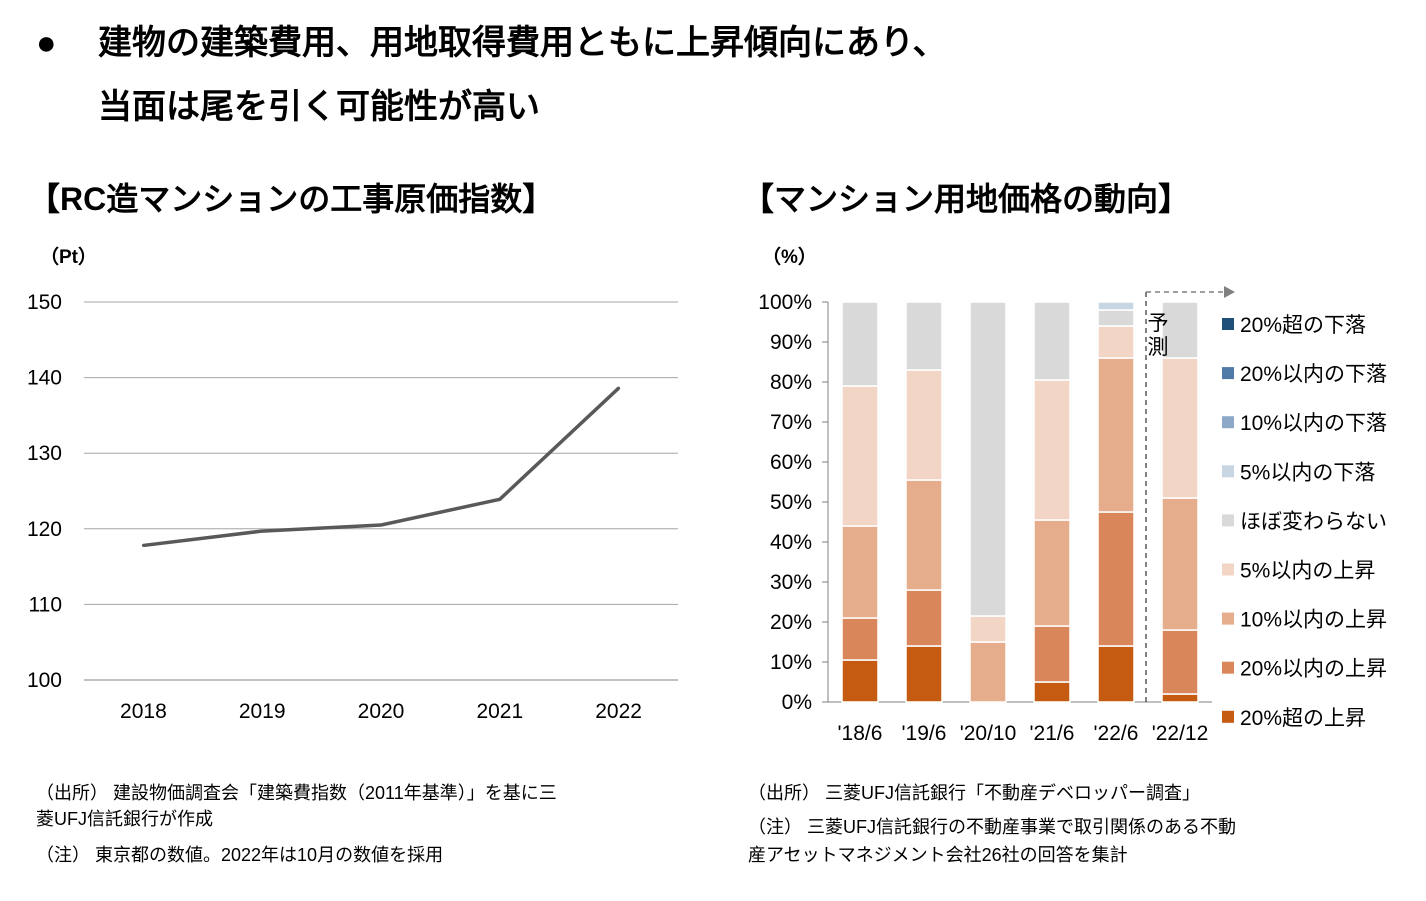 The width and height of the screenshot is (1426, 901). What do you see at coordinates (1307, 571) in the screenshot?
I see `legend-label: 5%以内の上昇` at bounding box center [1307, 571].